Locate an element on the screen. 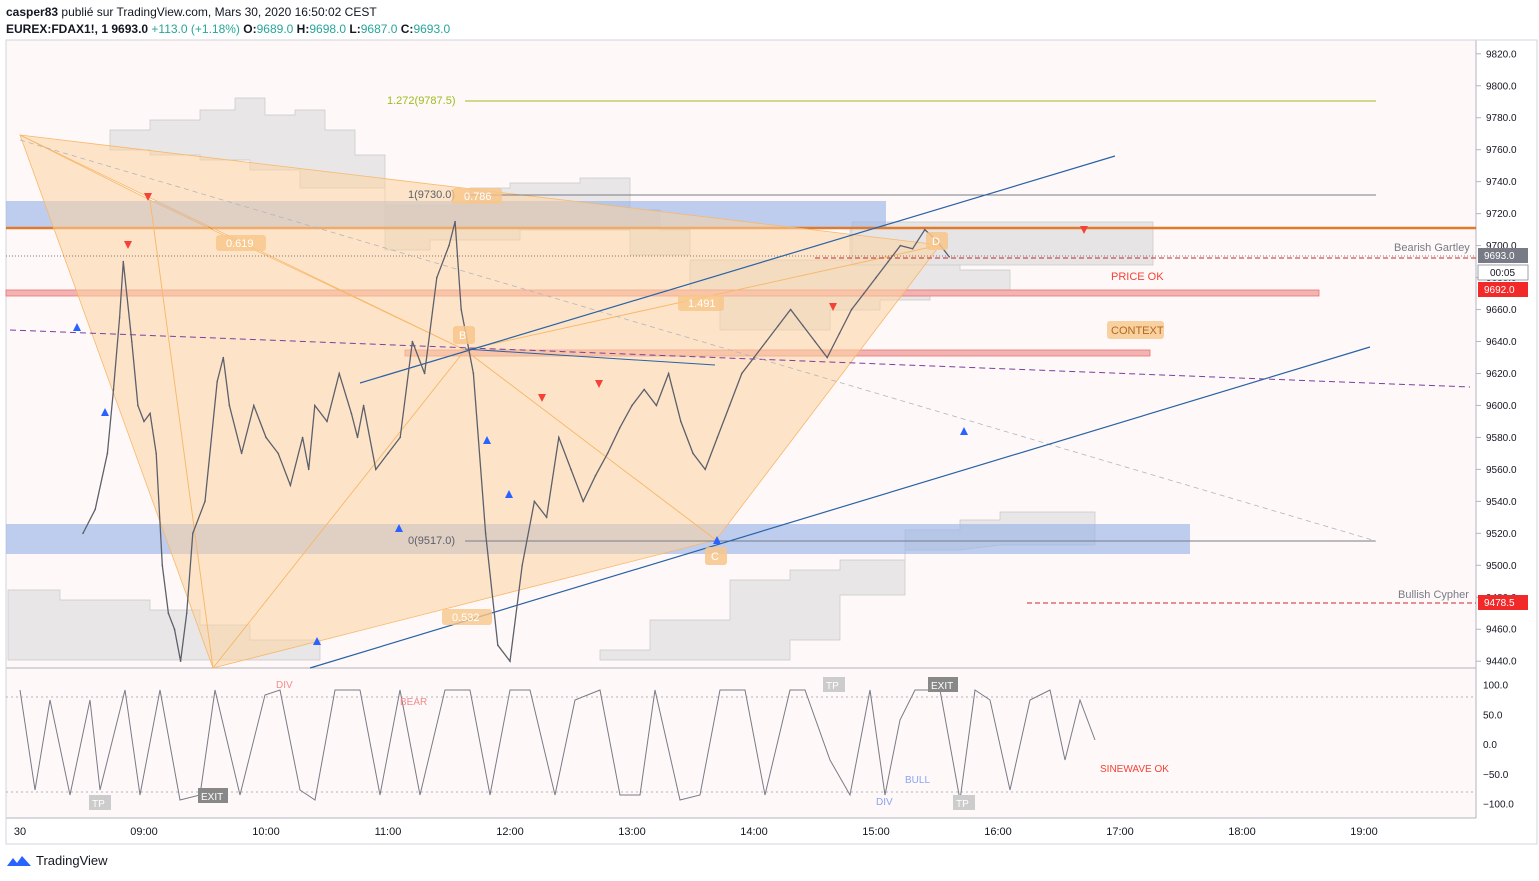 Image resolution: width=1539 pixels, height=881 pixels. high-label: H: is located at coordinates (303, 29).